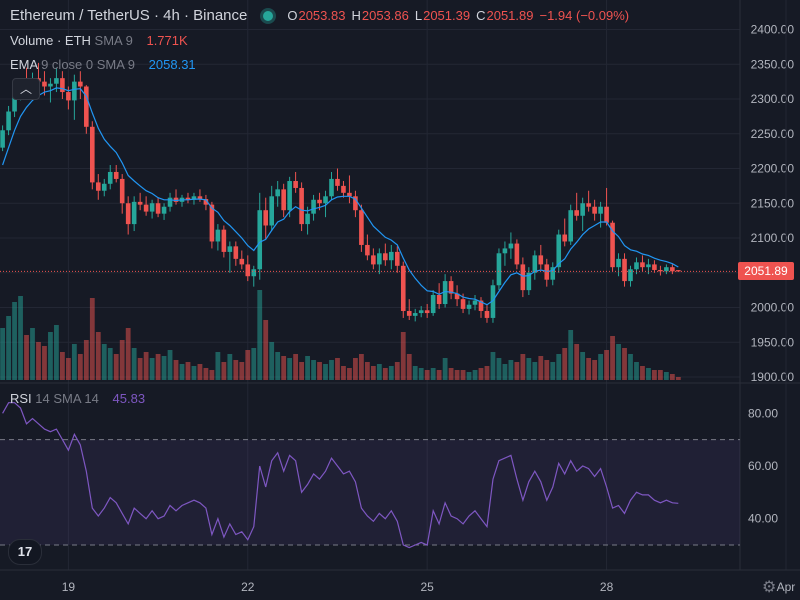  Describe the element at coordinates (385, 15) in the screenshot. I see `high-value: 2053.86` at that location.